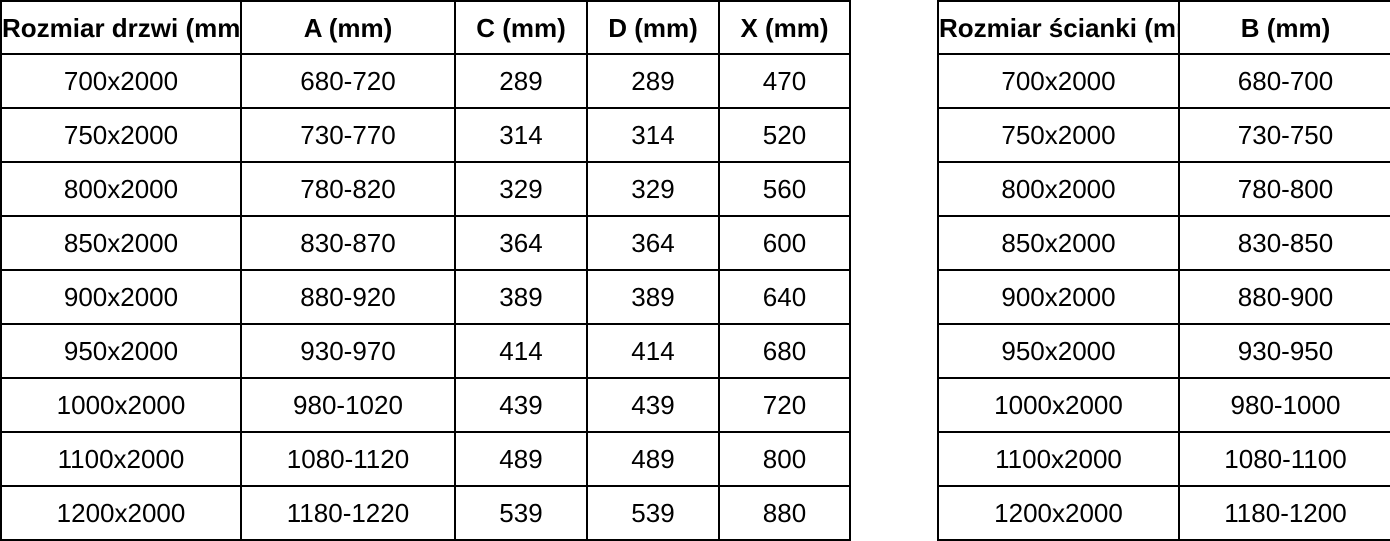  I want to click on table-cell: 730-750, so click(1284, 135).